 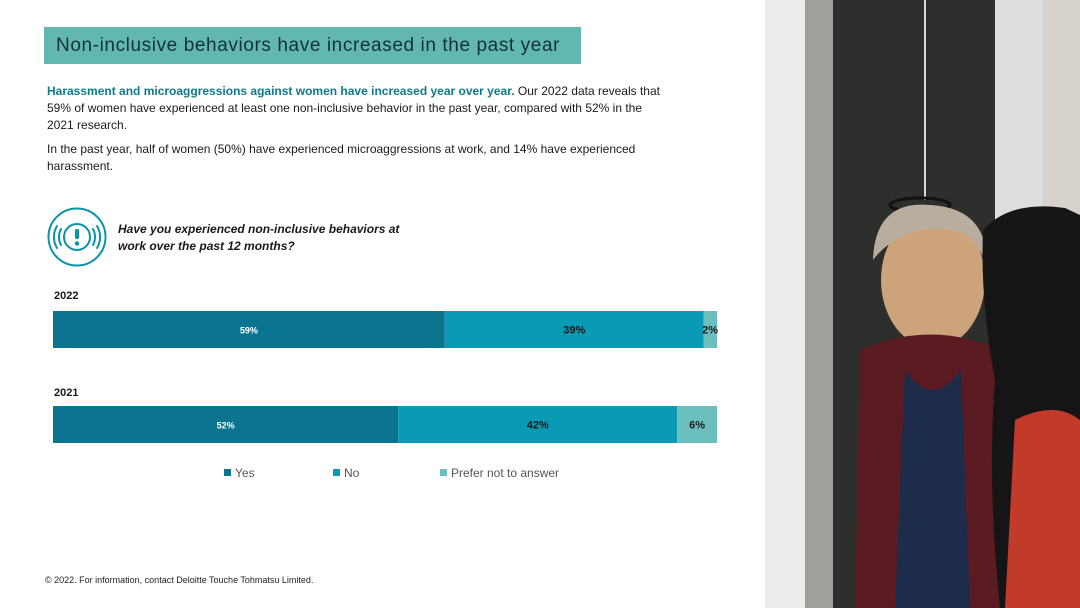 What do you see at coordinates (77, 237) in the screenshot?
I see `alert-exclamation-icon` at bounding box center [77, 237].